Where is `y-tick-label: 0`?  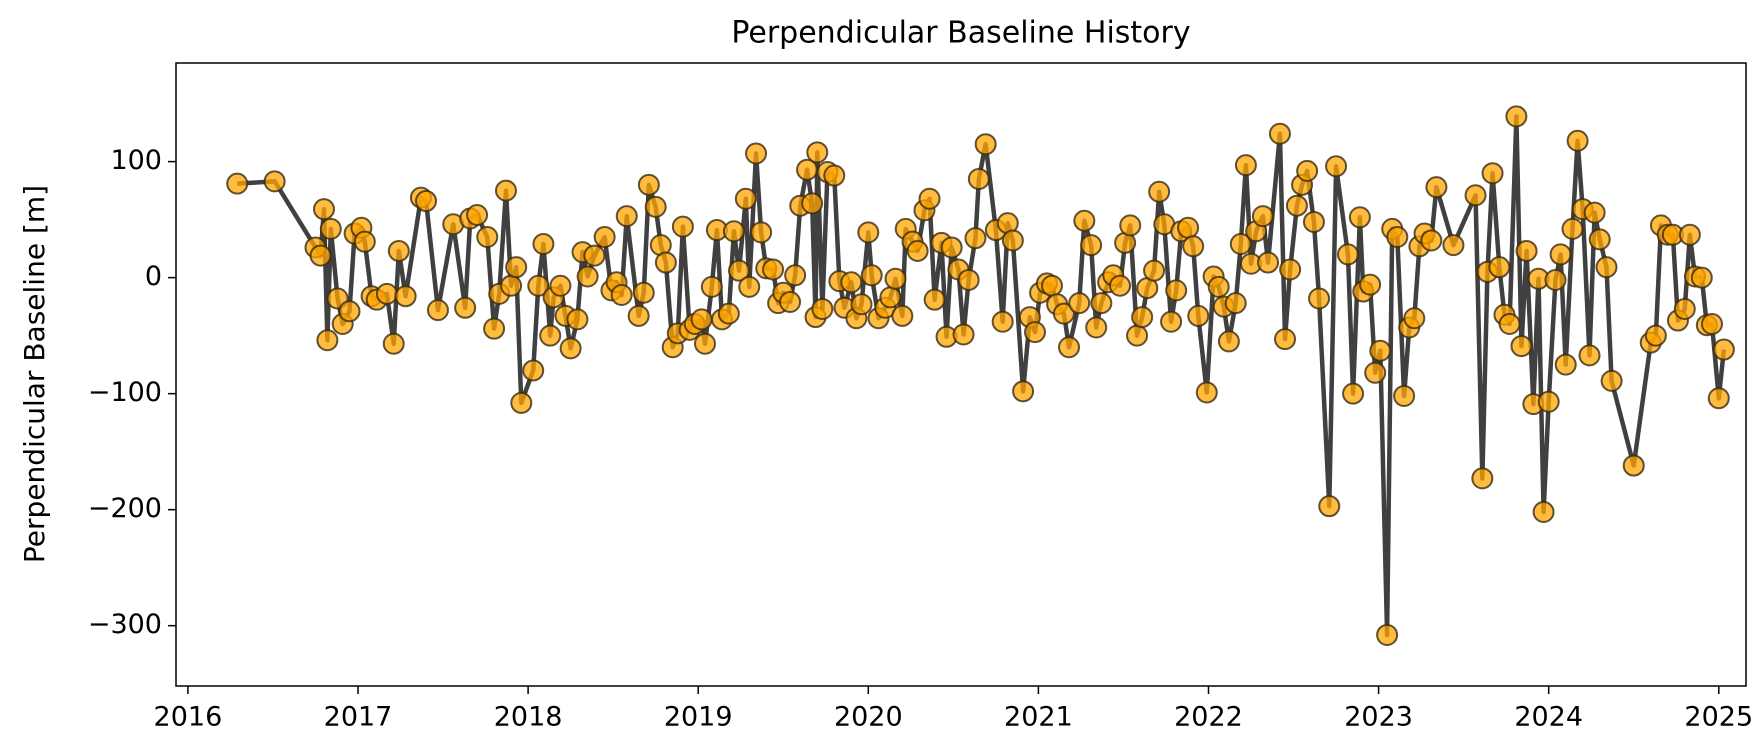 y-tick-label: 0 is located at coordinates (153, 276).